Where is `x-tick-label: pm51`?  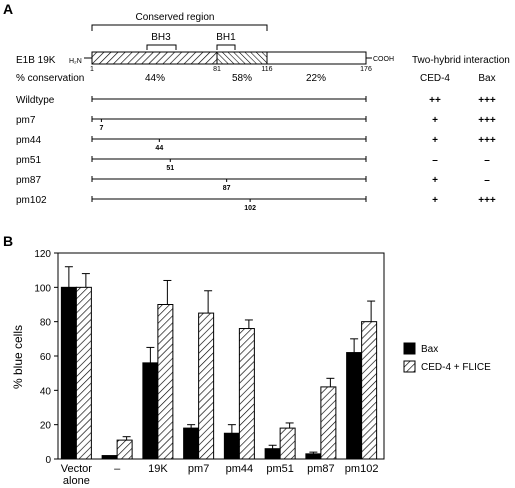
x-tick-label: pm51 is located at coordinates (280, 469).